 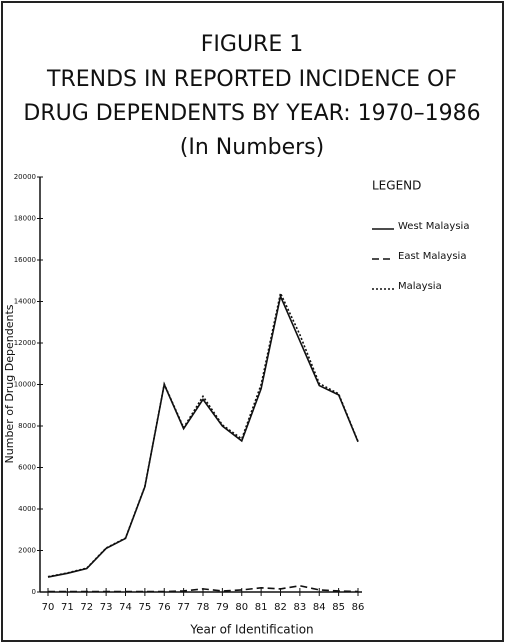 What do you see at coordinates (164, 607) in the screenshot?
I see `x-tick-label: 76` at bounding box center [164, 607].